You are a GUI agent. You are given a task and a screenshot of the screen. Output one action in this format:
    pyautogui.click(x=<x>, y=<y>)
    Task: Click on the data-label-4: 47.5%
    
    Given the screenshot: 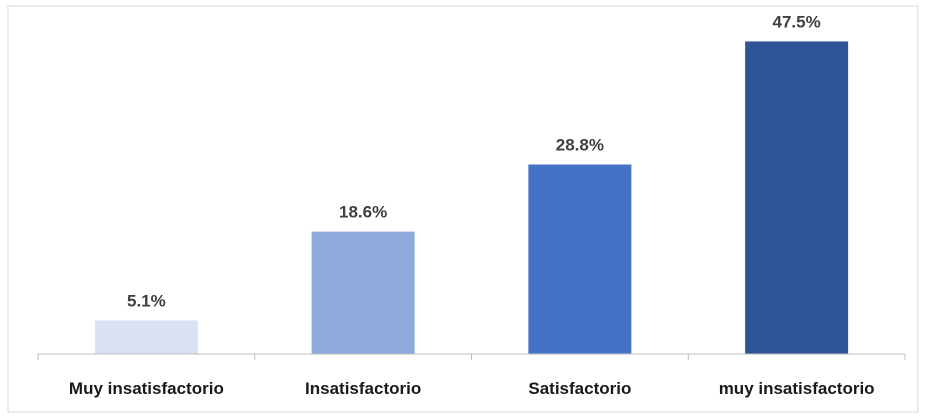 What is the action you would take?
    pyautogui.click(x=797, y=21)
    